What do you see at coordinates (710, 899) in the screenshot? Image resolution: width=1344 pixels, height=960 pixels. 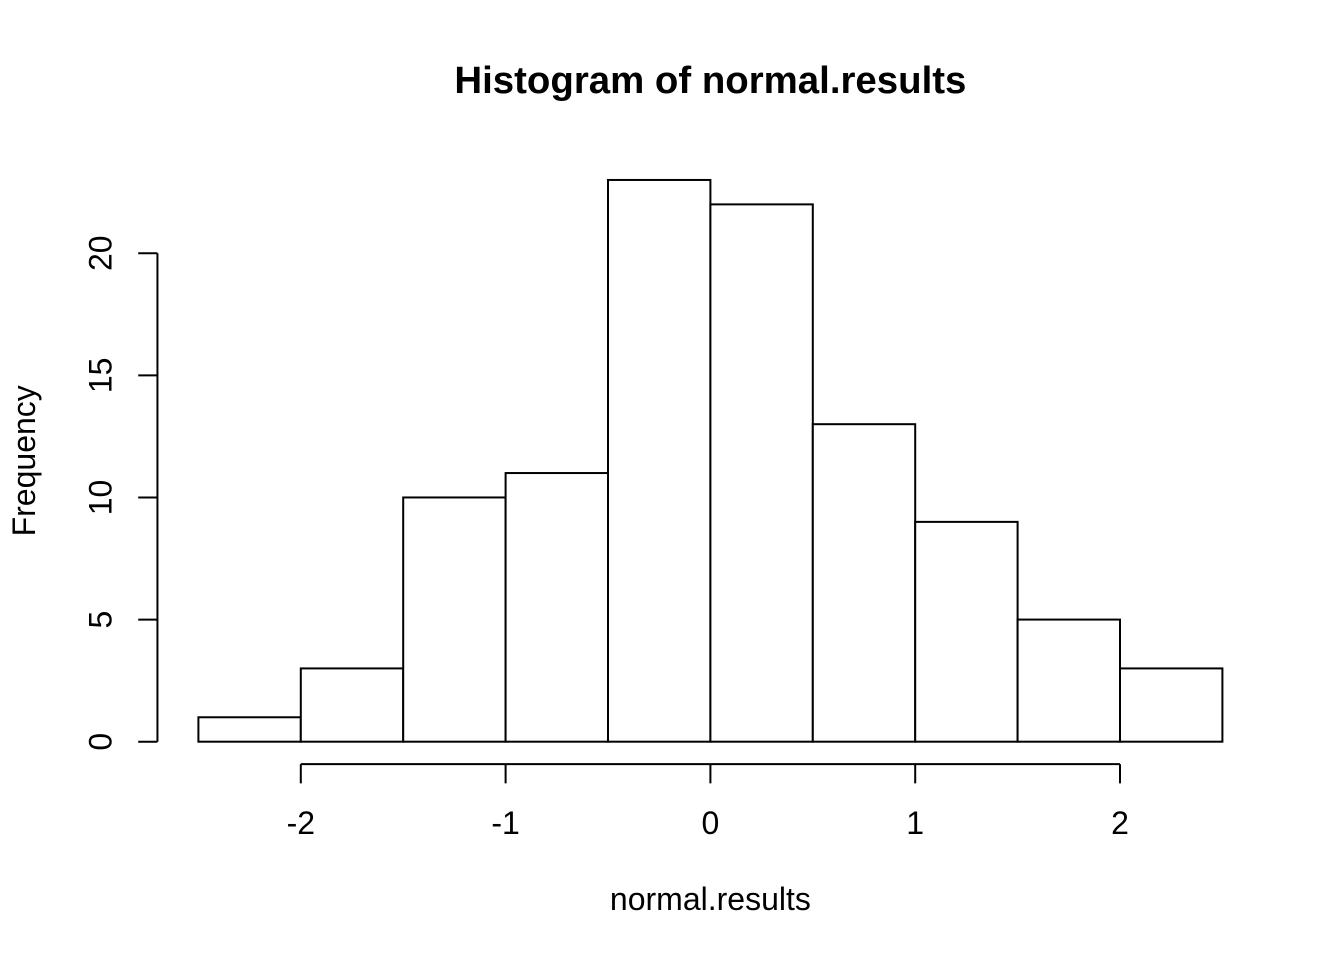 I see `svg-text: normal.results` at bounding box center [710, 899].